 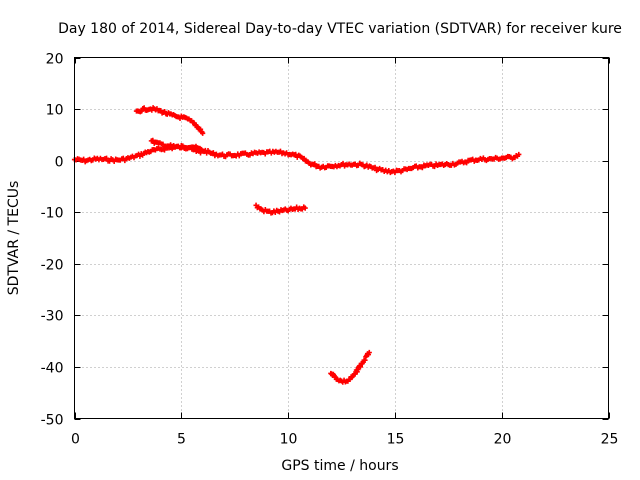 I want to click on x-tick-label: 15, so click(x=396, y=440).